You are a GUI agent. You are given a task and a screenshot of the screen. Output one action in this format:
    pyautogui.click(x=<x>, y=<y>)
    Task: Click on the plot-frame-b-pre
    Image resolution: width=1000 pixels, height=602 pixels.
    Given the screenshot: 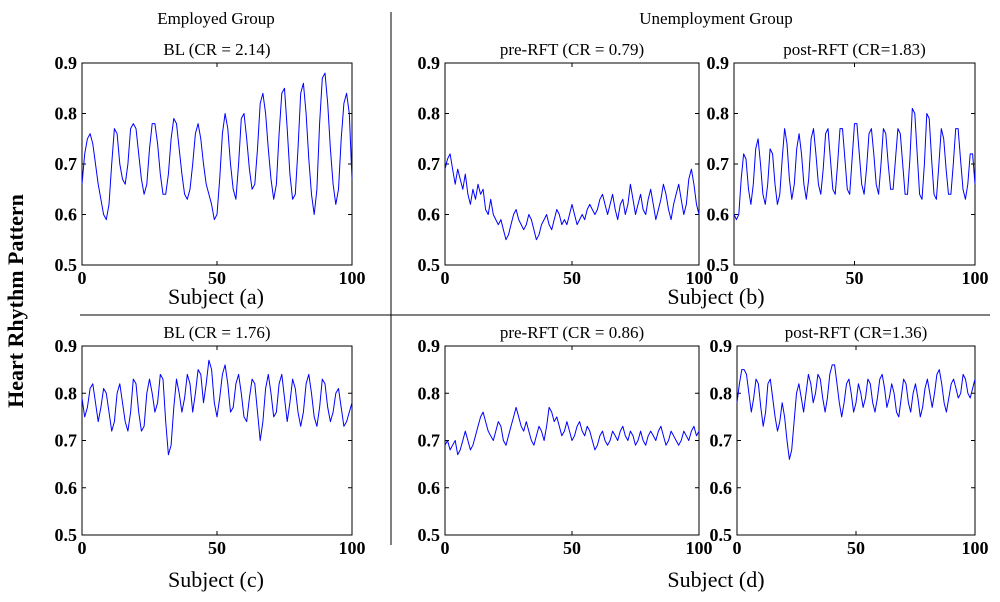 What is the action you would take?
    pyautogui.click(x=572, y=164)
    